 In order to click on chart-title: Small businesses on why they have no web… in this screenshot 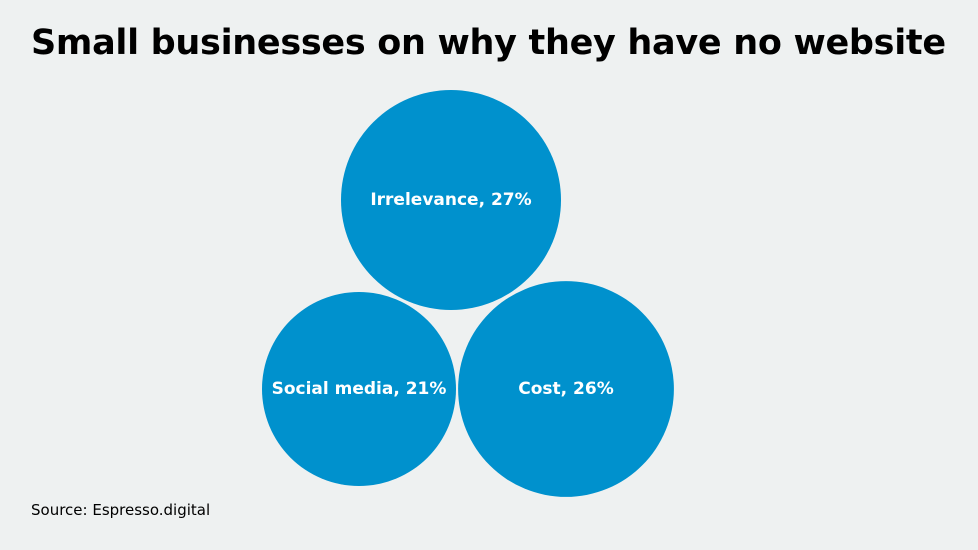, I will do `click(488, 43)`.